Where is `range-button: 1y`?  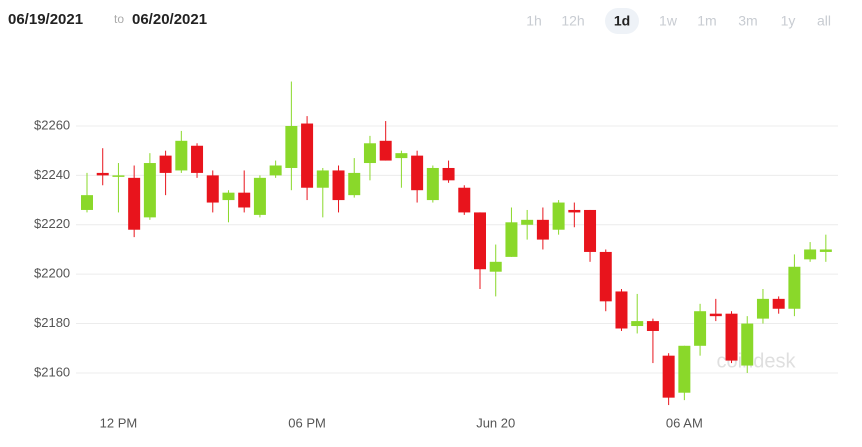
range-button: 1y is located at coordinates (788, 21).